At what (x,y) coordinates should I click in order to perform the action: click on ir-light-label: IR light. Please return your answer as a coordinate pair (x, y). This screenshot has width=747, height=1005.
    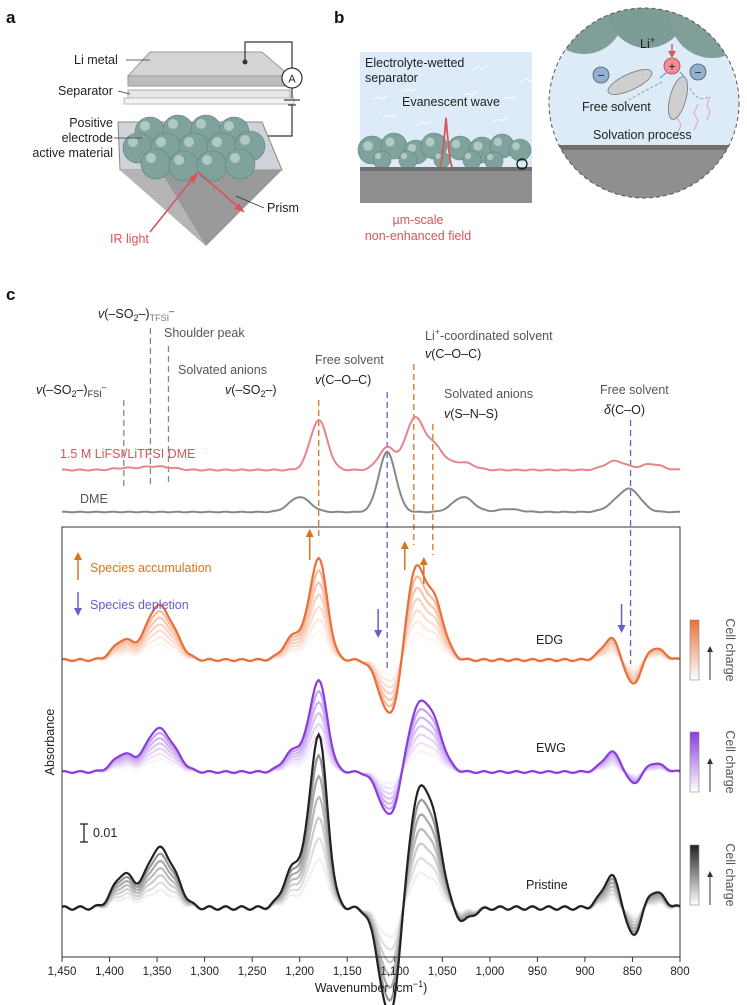
    Looking at the image, I should click on (129, 239).